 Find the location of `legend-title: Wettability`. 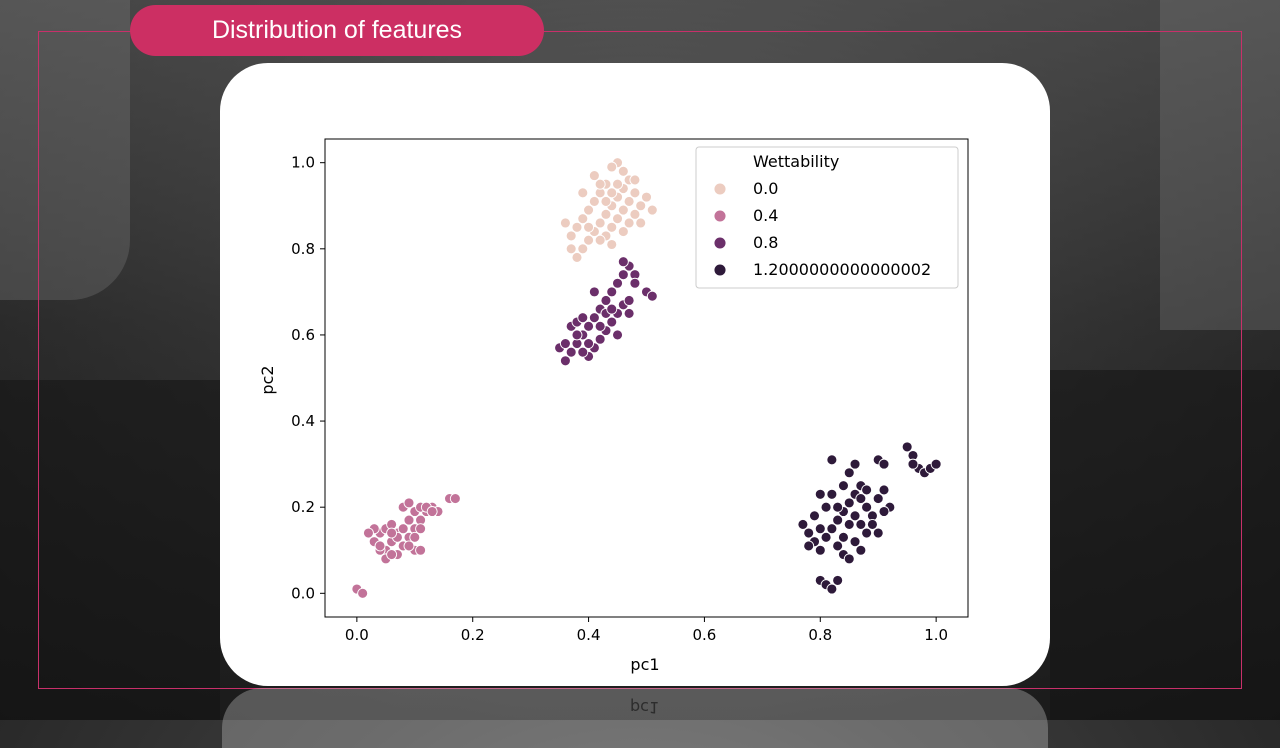

legend-title: Wettability is located at coordinates (796, 161).